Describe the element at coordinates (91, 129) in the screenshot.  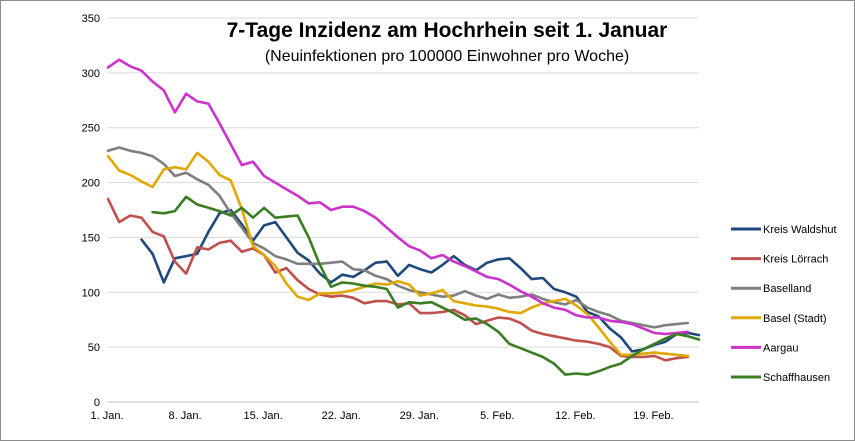
I see `y-tick-label: 250` at that location.